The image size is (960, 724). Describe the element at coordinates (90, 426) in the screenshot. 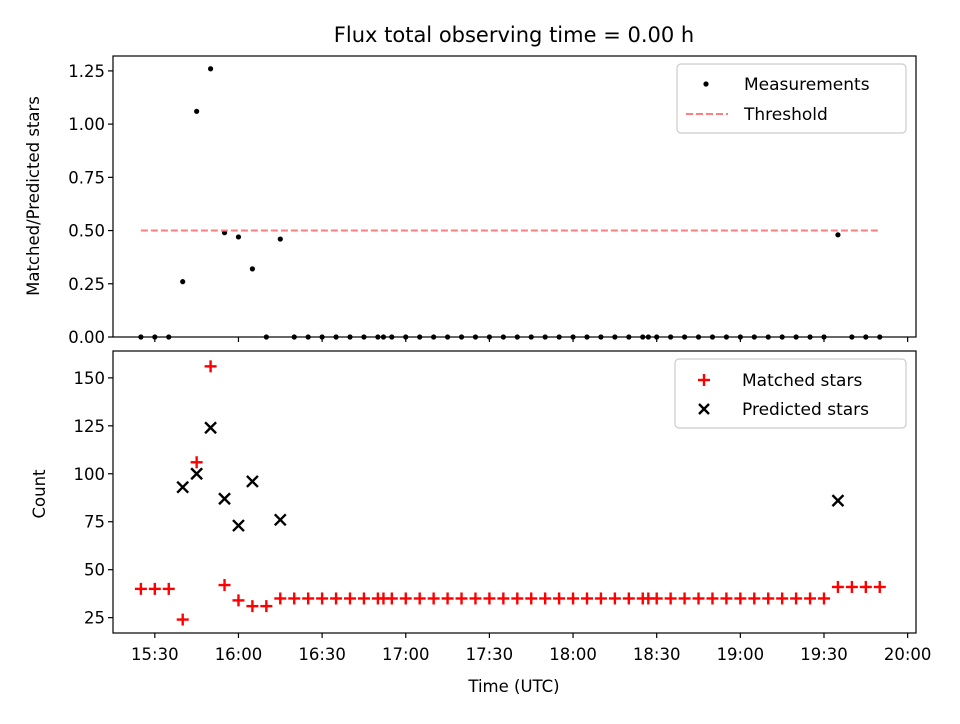

I see `y-tick-label: 125` at that location.